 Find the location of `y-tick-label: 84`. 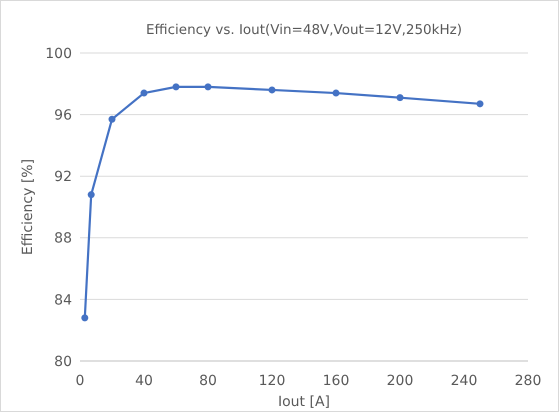

y-tick-label: 84 is located at coordinates (63, 300).